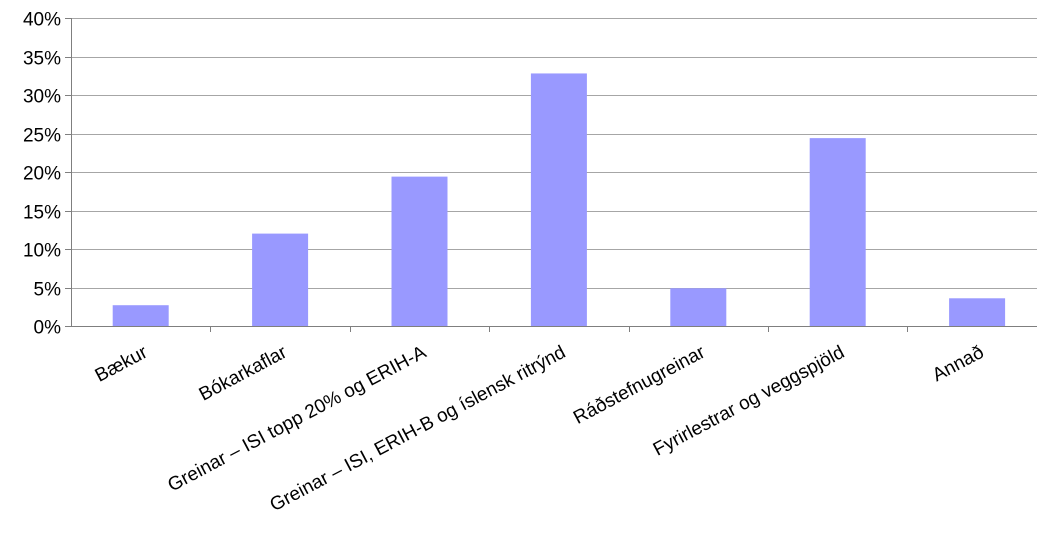  What do you see at coordinates (297, 419) in the screenshot?
I see `x-category-label: Greinar – ISI topp 20% og ERIH-A` at bounding box center [297, 419].